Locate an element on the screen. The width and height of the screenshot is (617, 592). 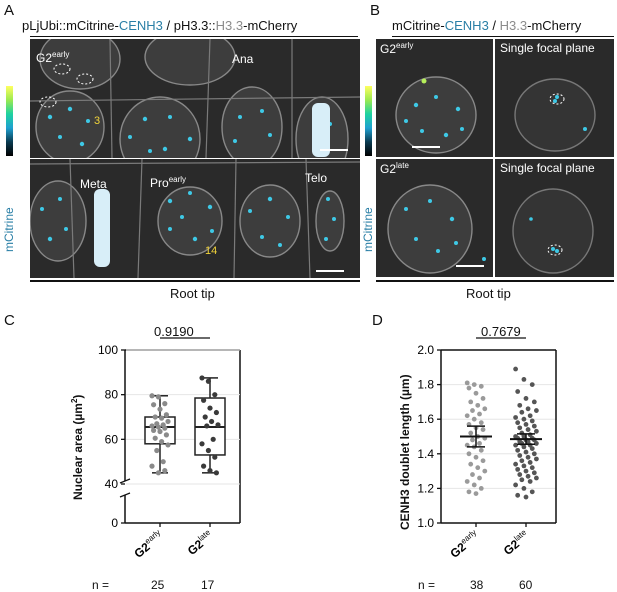
chart-d-n-early: 38 is located at coordinates (477, 585).